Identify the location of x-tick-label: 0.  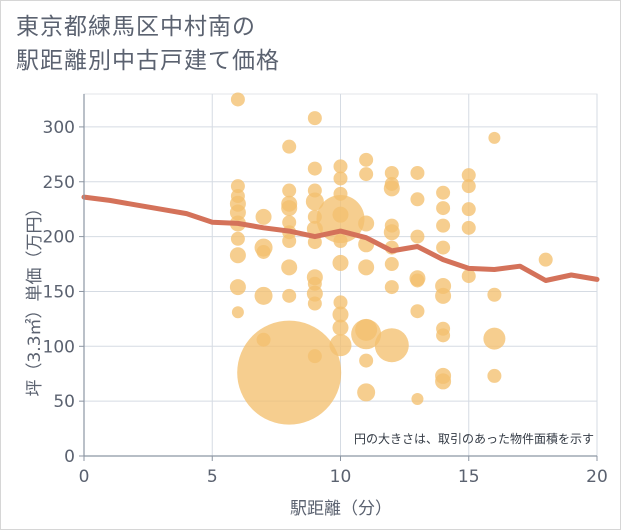
(84, 477).